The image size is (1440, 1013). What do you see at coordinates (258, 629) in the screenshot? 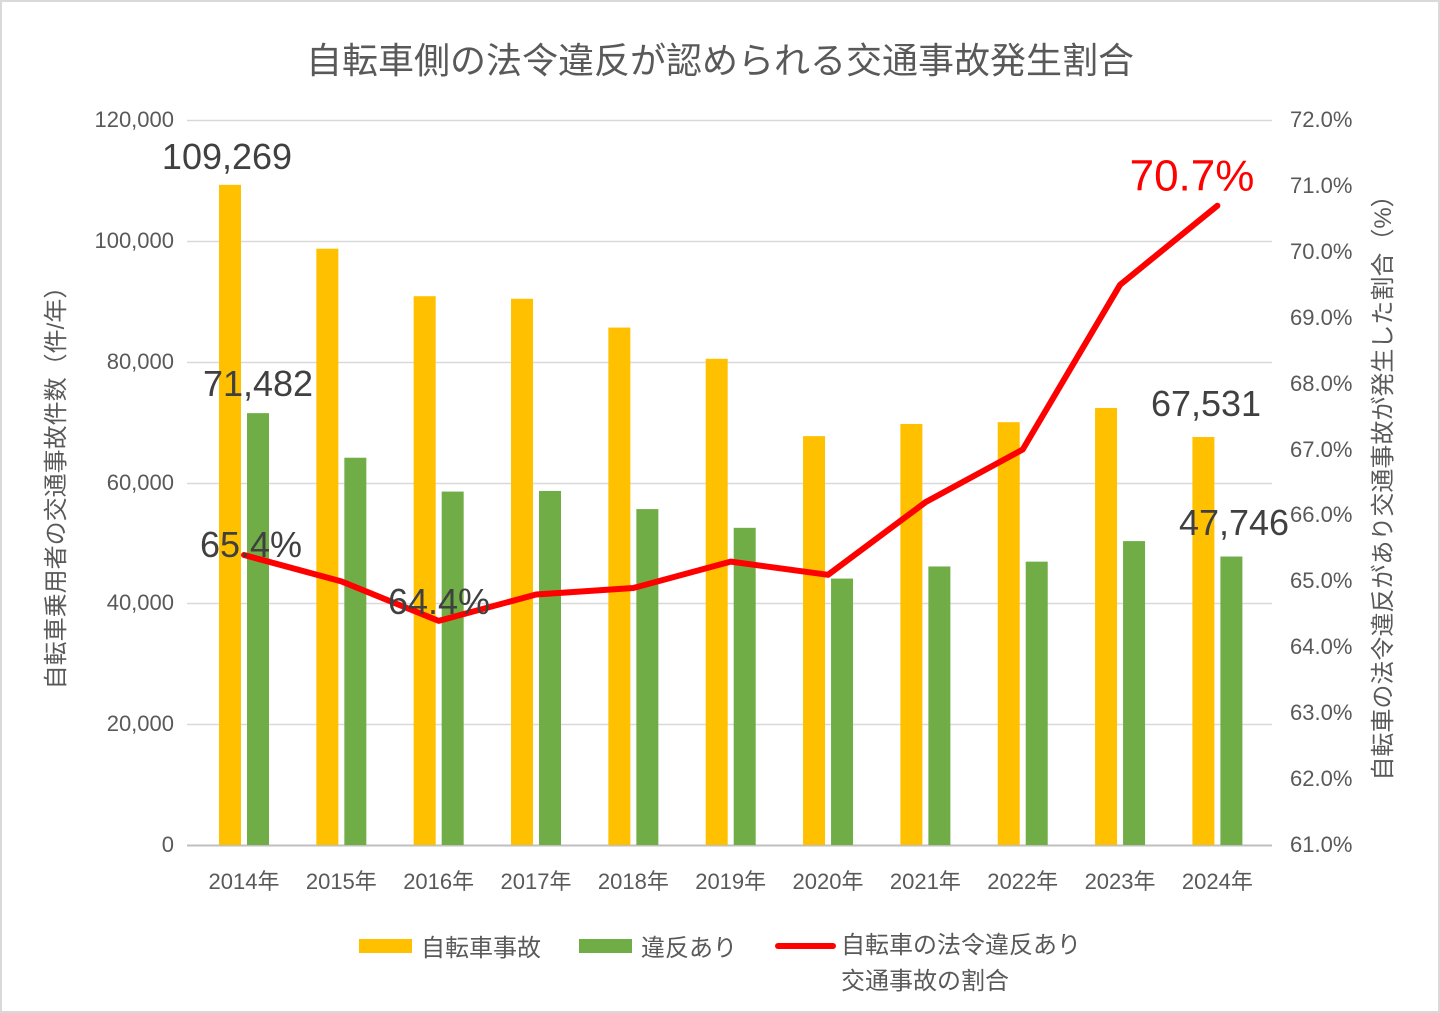
I see `bar-違反あり-2014年` at bounding box center [258, 629].